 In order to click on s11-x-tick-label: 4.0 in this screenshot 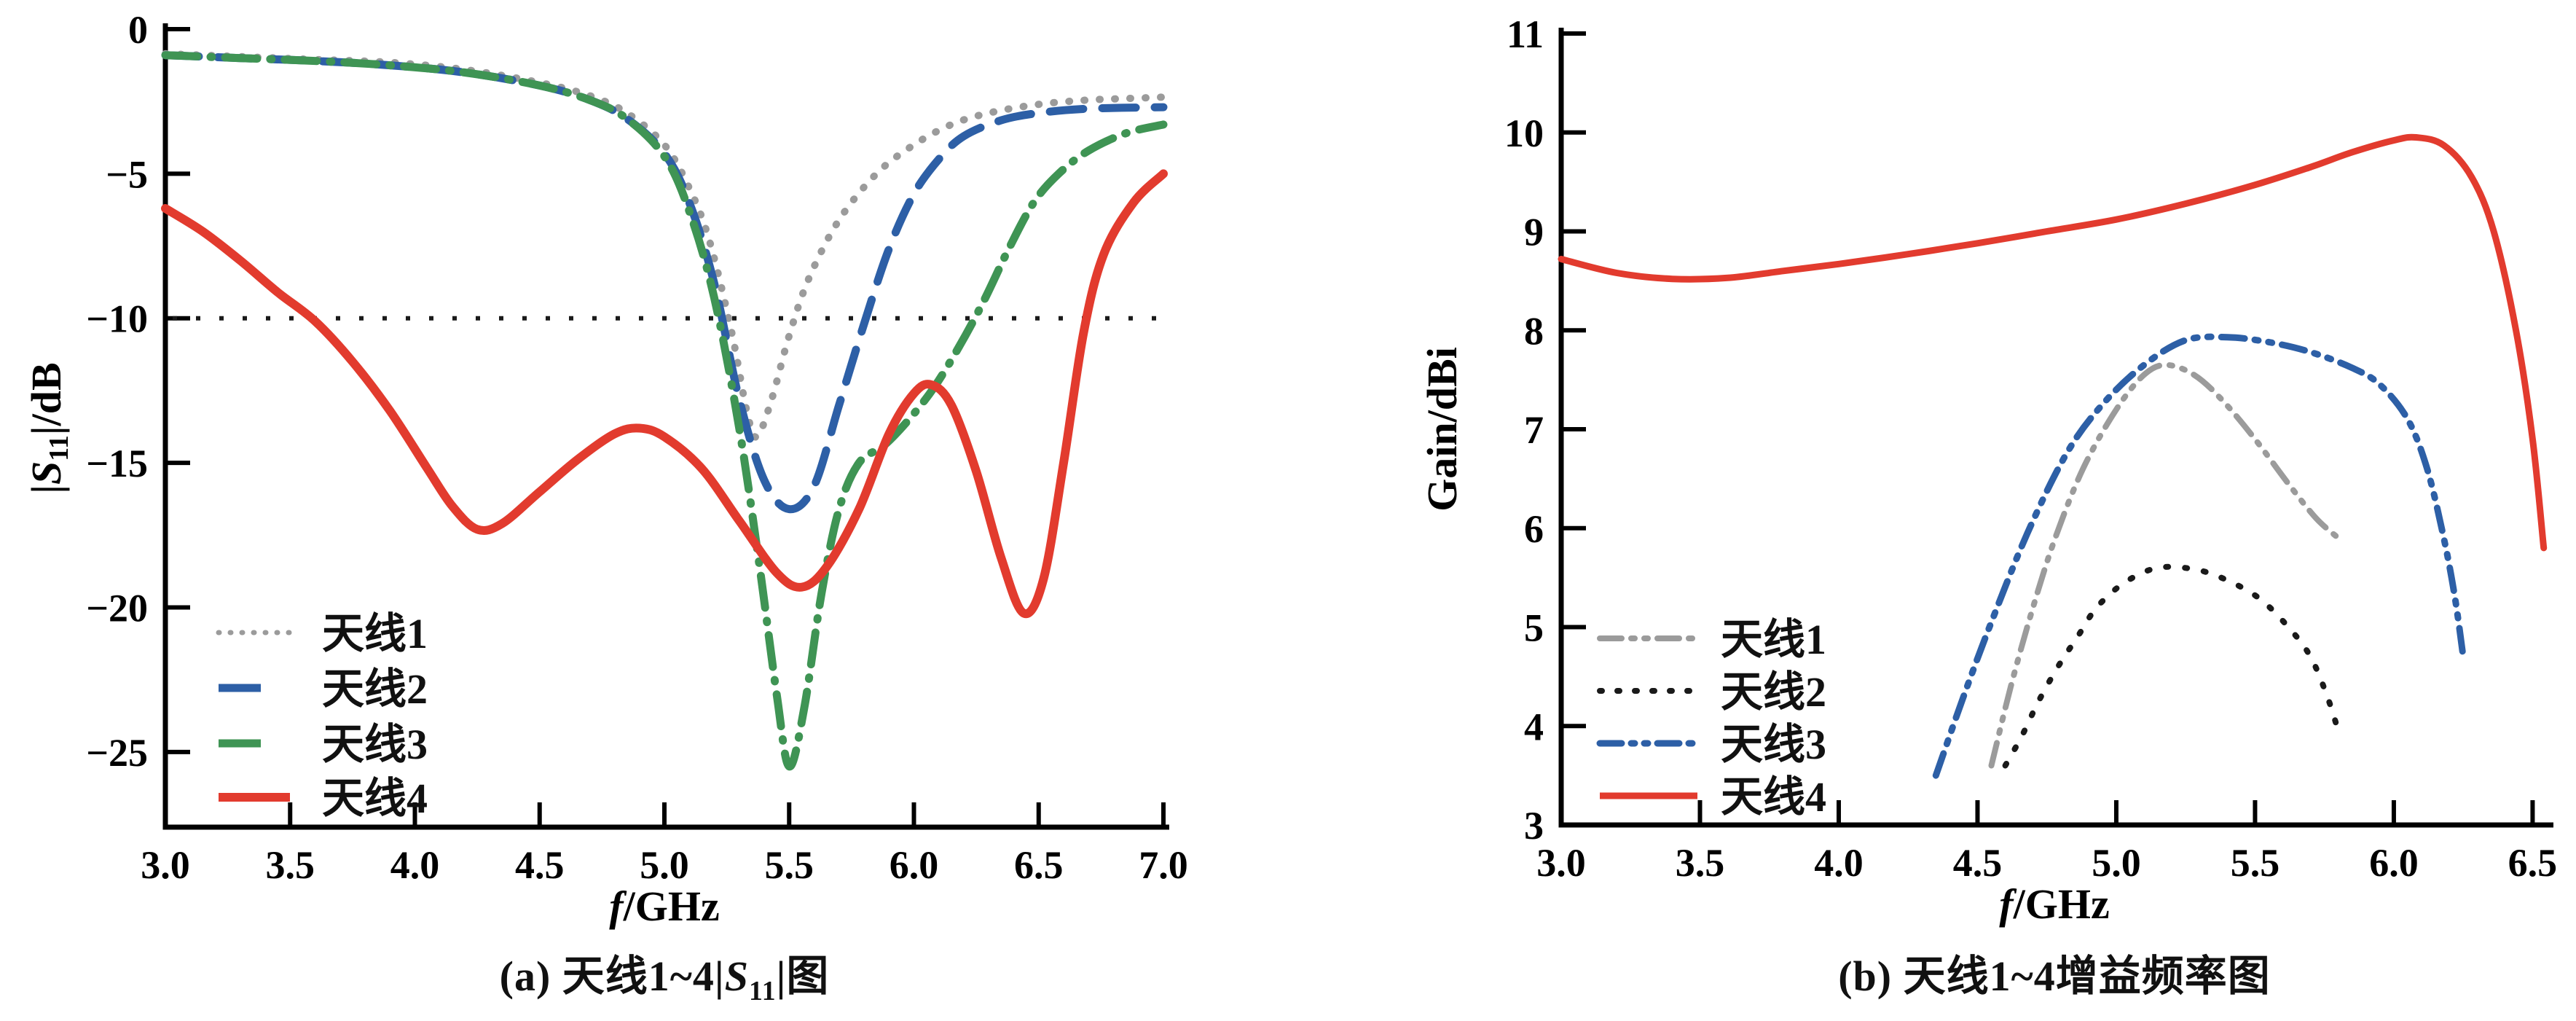, I will do `click(415, 865)`.